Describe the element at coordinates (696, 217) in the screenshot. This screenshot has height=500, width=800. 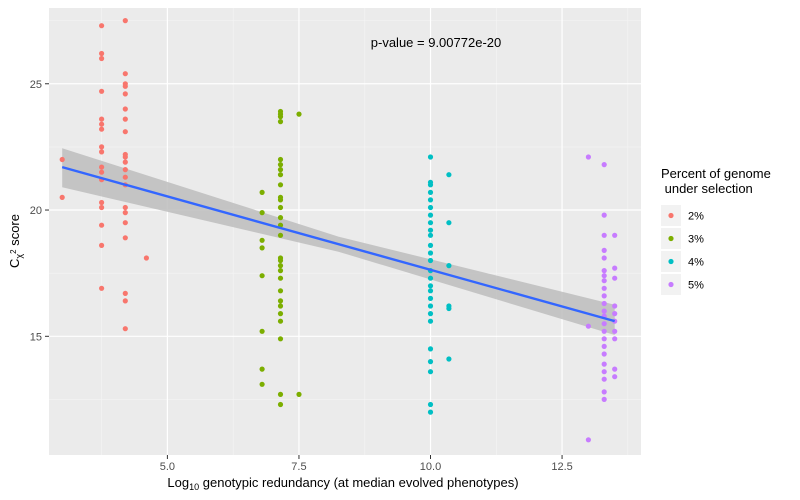
I see `legend-label: 2%` at that location.